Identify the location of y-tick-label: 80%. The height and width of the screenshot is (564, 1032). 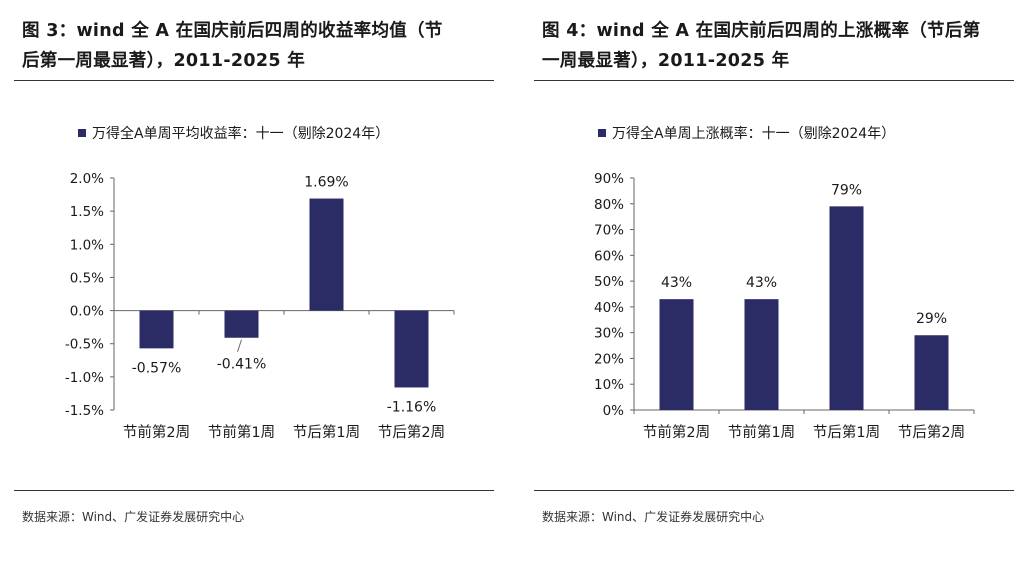
(609, 205).